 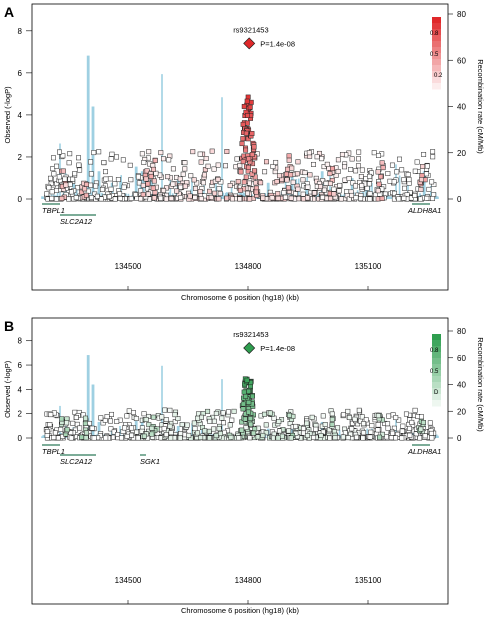 What do you see at coordinates (20, 31) in the screenshot?
I see `y-tick-label: 8` at bounding box center [20, 31].